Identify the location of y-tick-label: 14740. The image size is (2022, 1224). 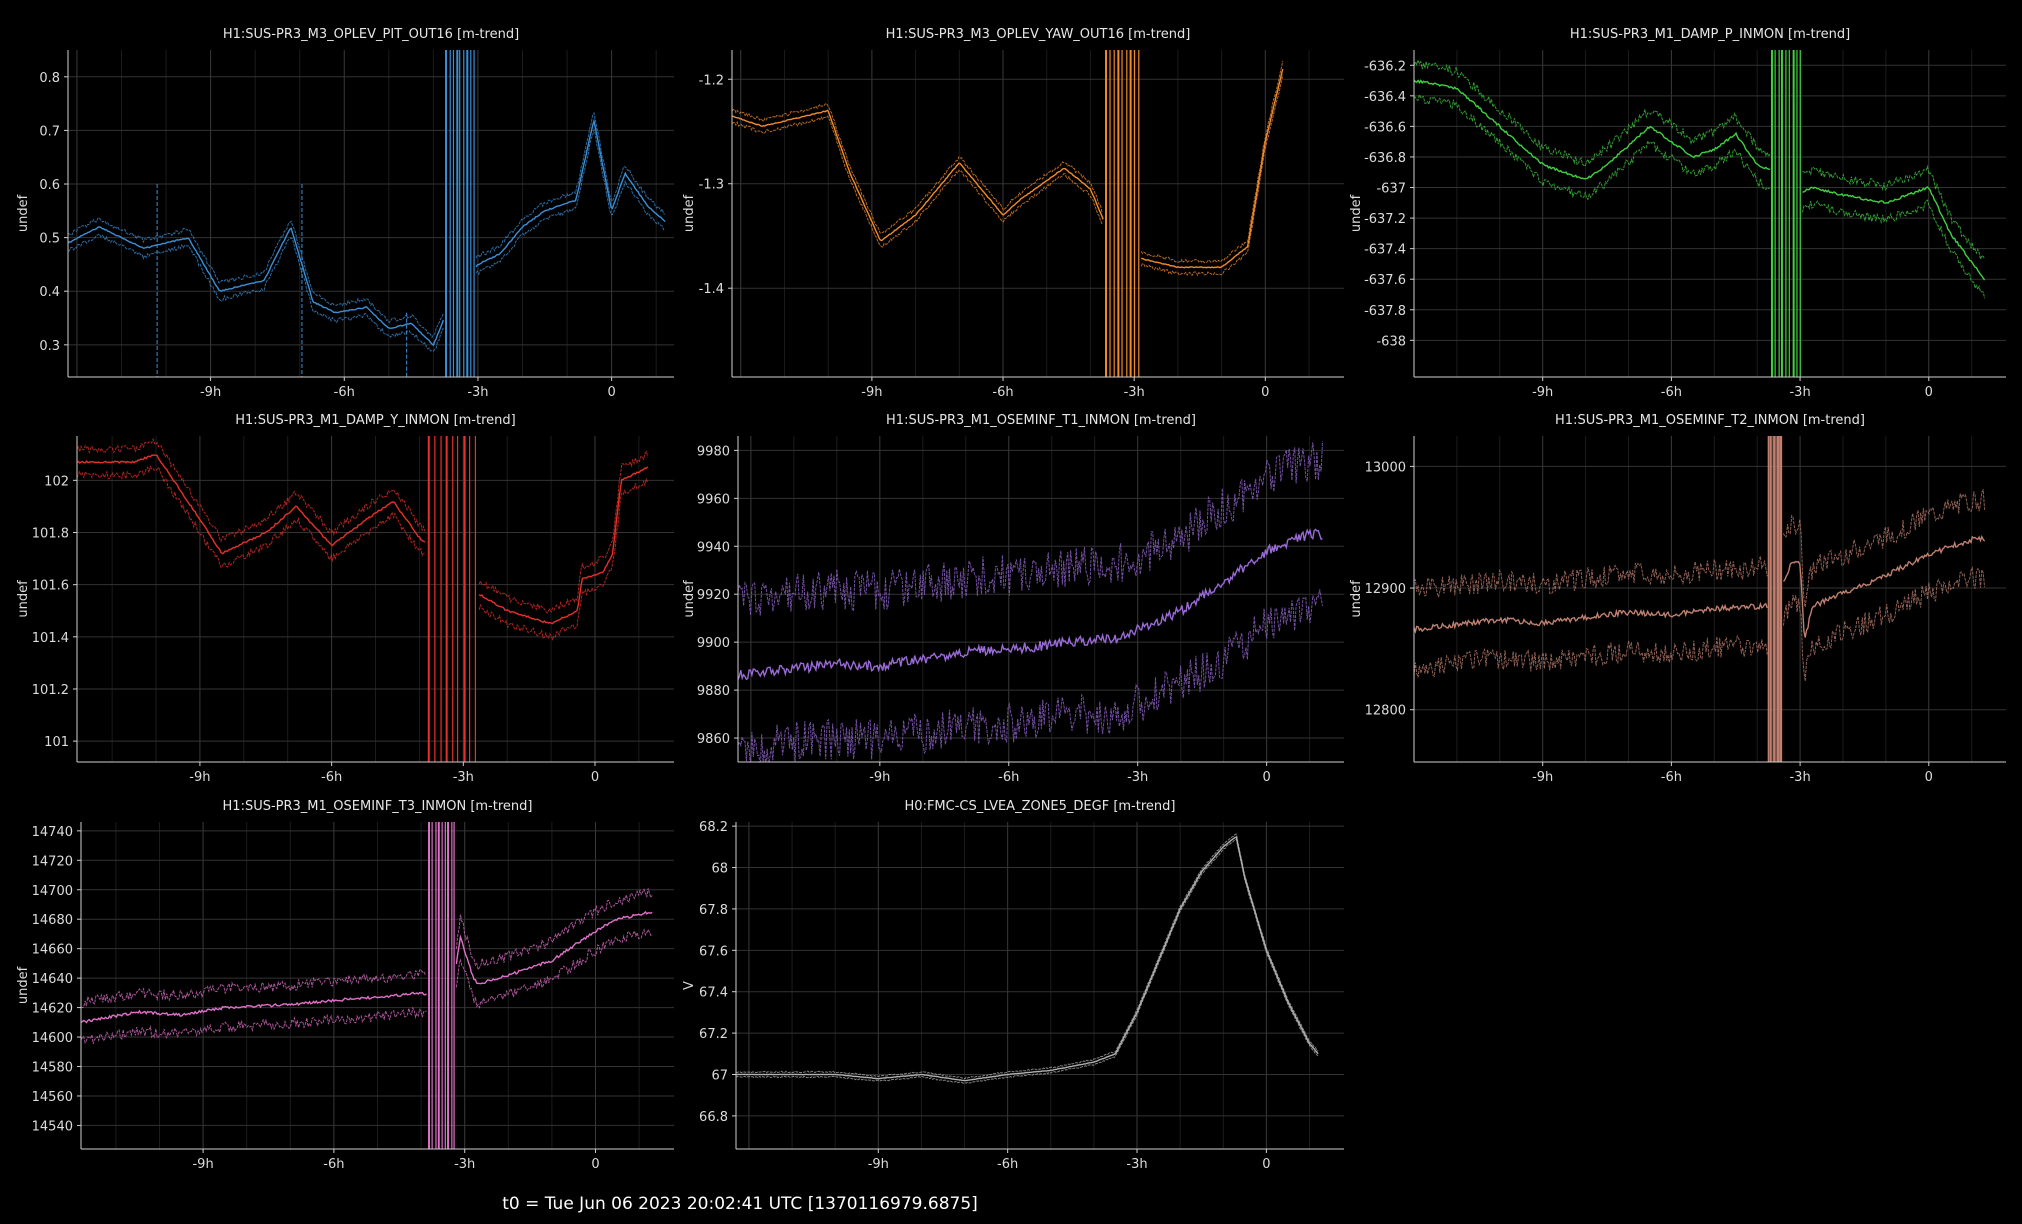
(52, 832).